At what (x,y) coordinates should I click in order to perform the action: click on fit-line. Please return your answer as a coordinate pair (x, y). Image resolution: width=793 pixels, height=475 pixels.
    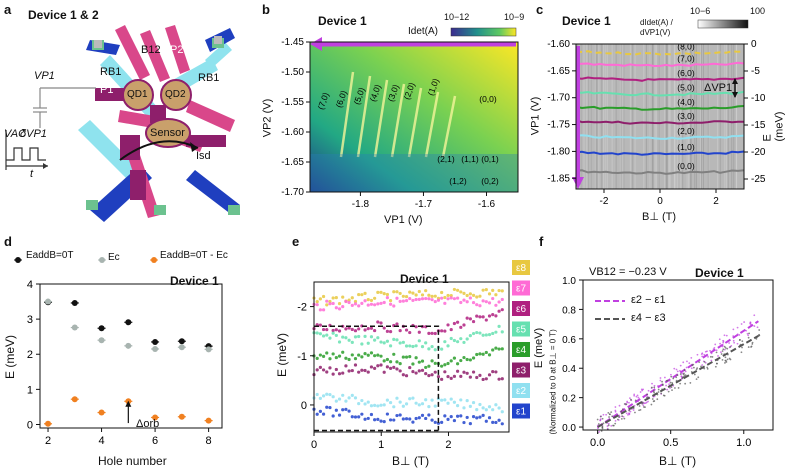
    Looking at the image, I should click on (678, 381).